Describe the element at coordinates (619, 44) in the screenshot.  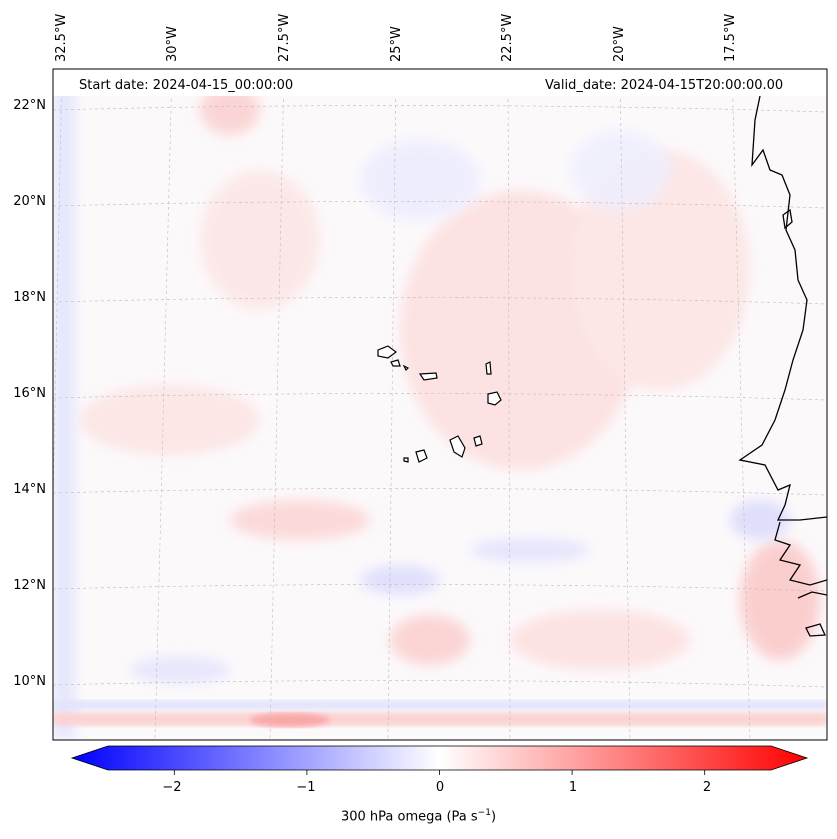
I see `lon-label: 20°W` at that location.